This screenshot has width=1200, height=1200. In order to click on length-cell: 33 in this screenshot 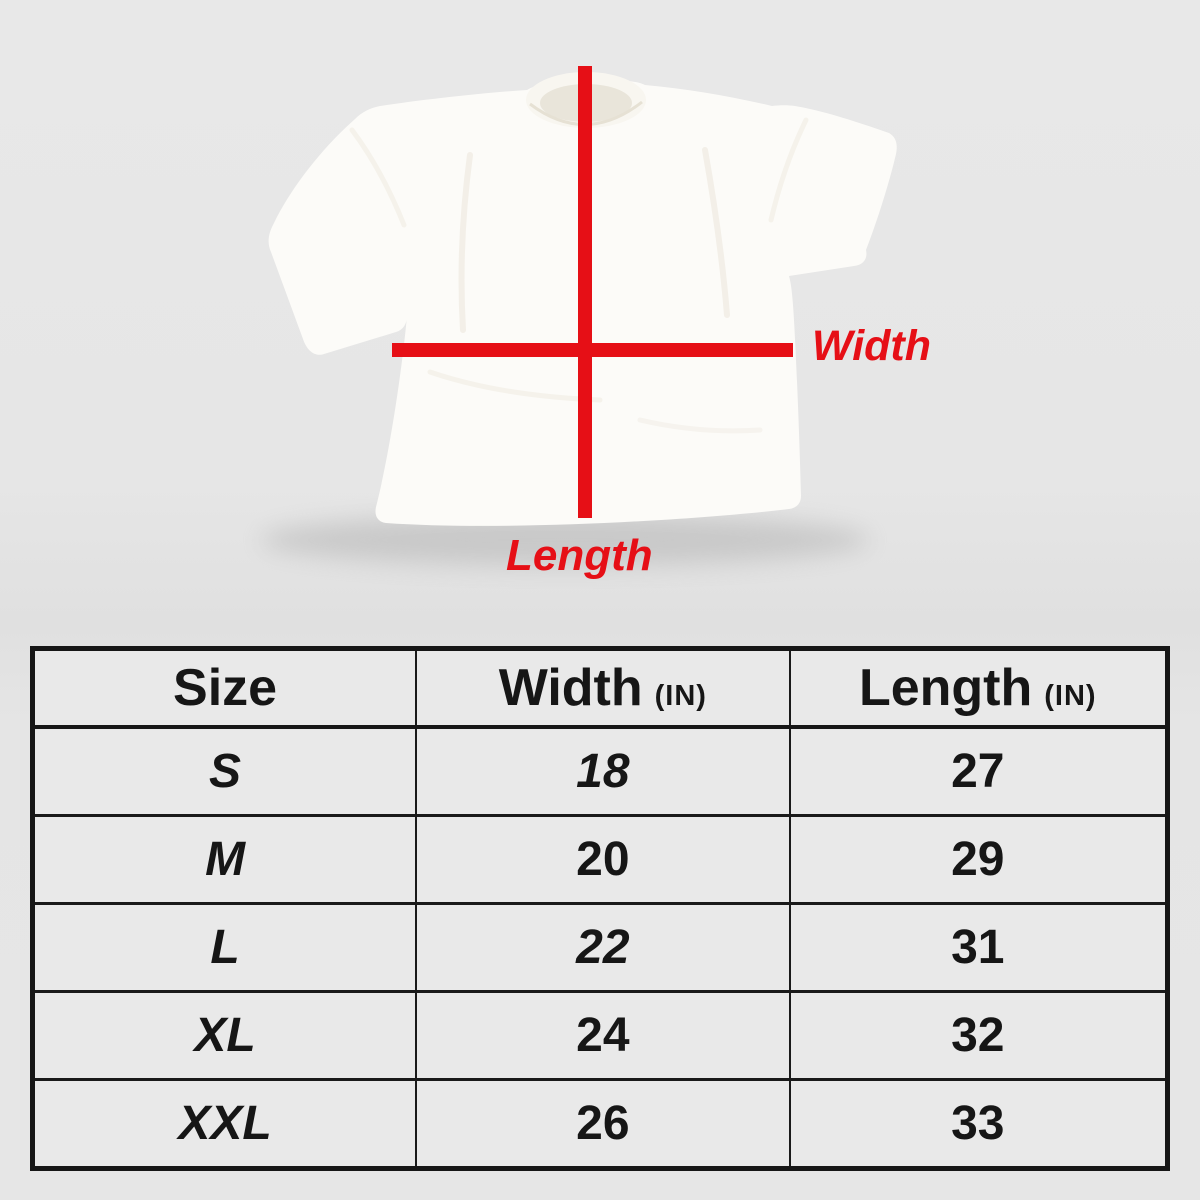, I will do `click(978, 1123)`.